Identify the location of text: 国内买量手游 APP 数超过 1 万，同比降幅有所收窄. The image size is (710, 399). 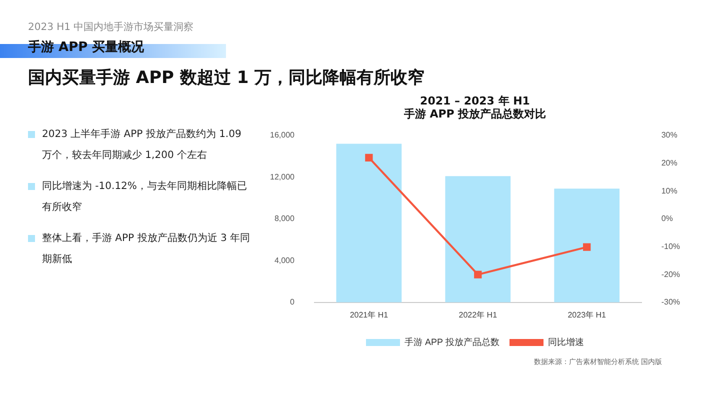
(226, 78).